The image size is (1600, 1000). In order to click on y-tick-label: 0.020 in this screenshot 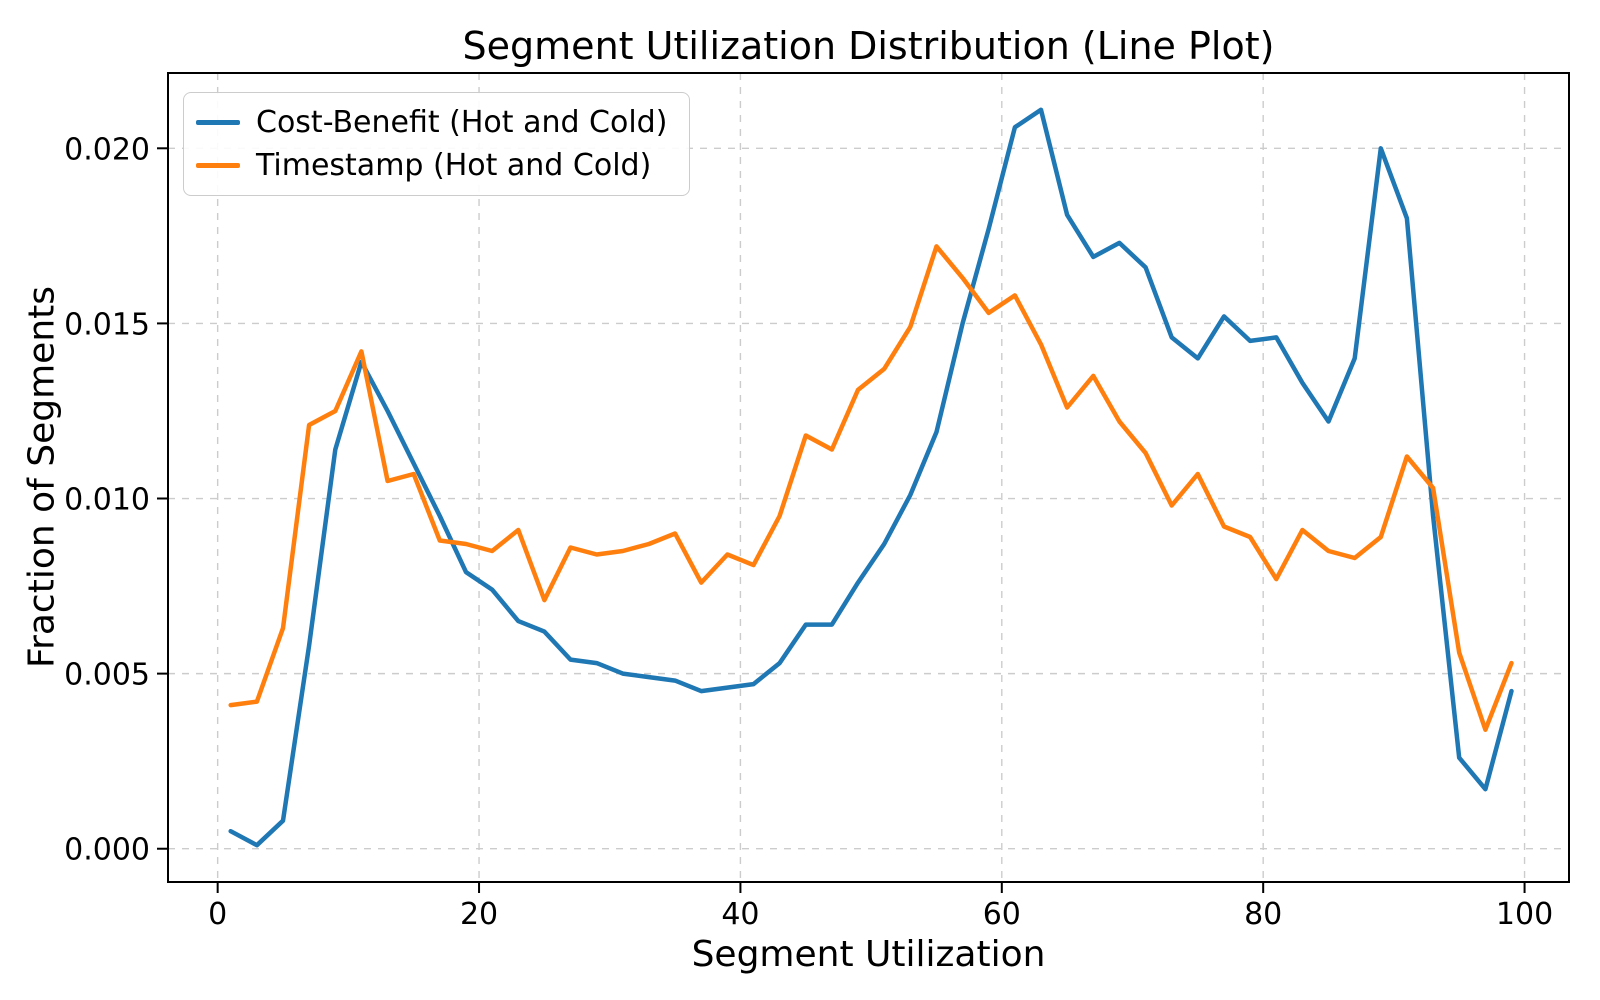, I will do `click(107, 149)`.